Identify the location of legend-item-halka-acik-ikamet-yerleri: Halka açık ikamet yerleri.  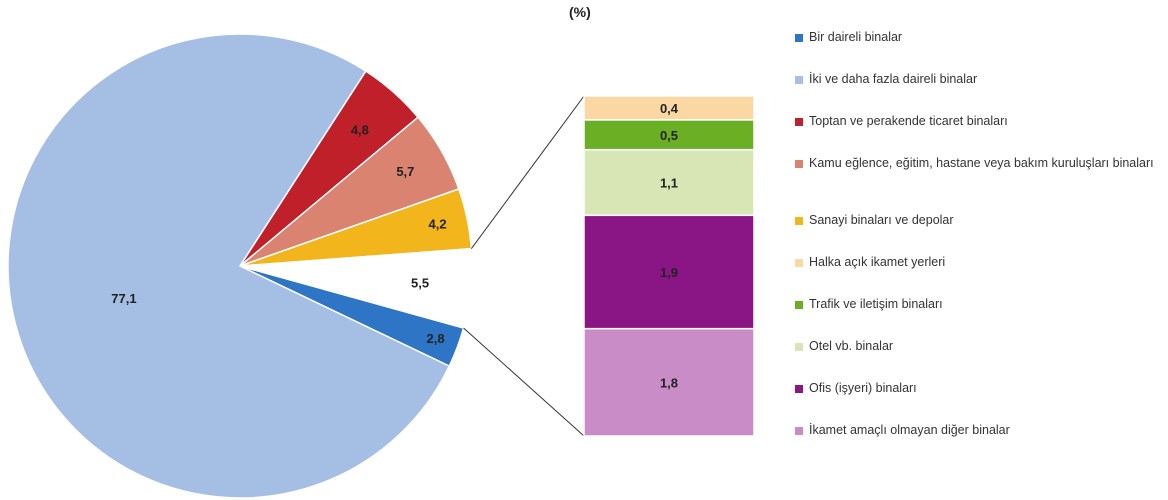
(870, 262).